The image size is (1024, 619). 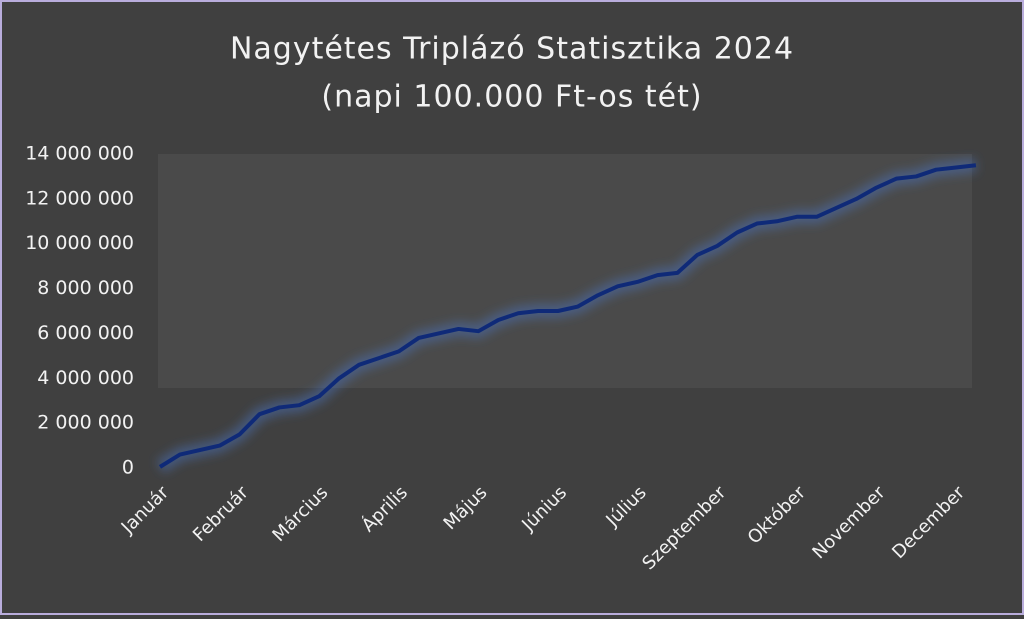 What do you see at coordinates (85, 423) in the screenshot?
I see `y-tick-label: 2 000 000` at bounding box center [85, 423].